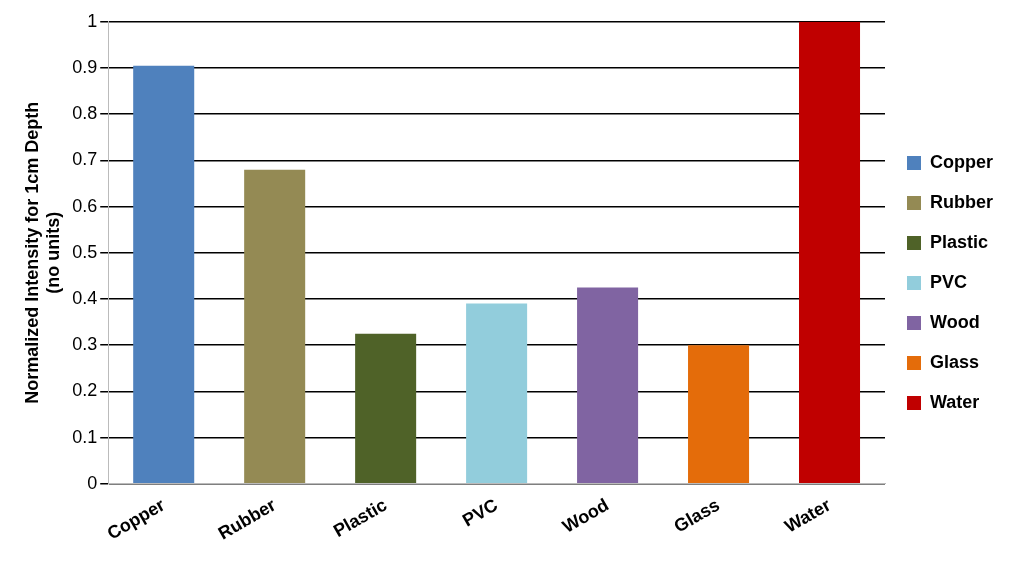 This screenshot has height=563, width=1027. Describe the element at coordinates (955, 361) in the screenshot. I see `legend-label: Glass` at that location.